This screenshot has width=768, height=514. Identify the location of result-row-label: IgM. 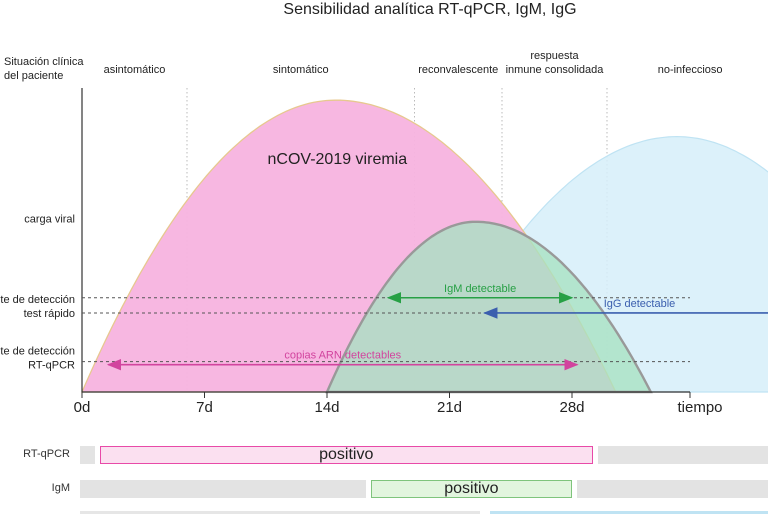
(60, 488).